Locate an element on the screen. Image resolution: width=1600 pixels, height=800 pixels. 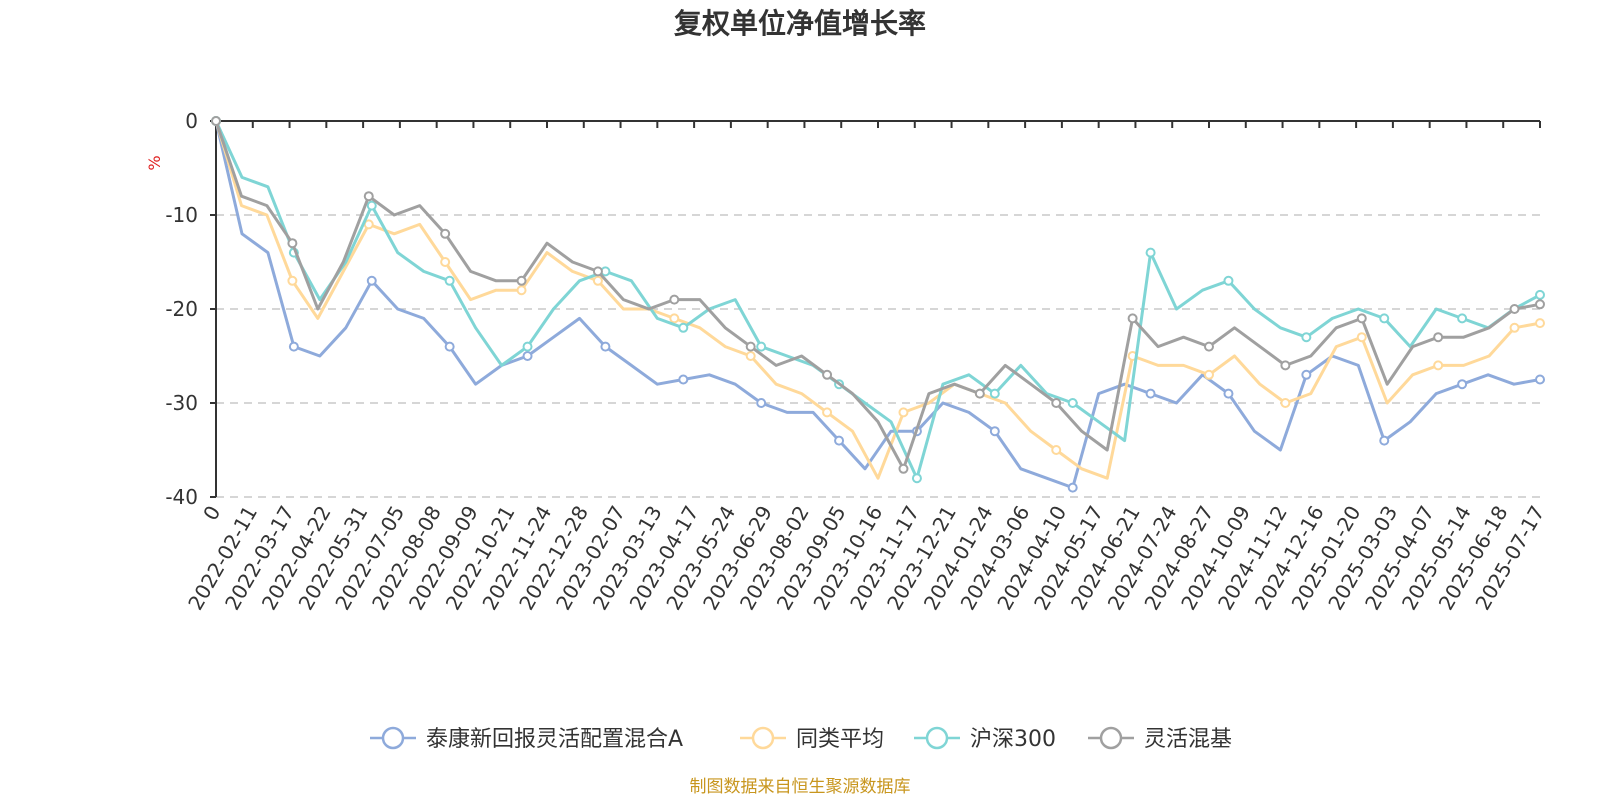
y-tick-label: 0 is located at coordinates (191, 121).